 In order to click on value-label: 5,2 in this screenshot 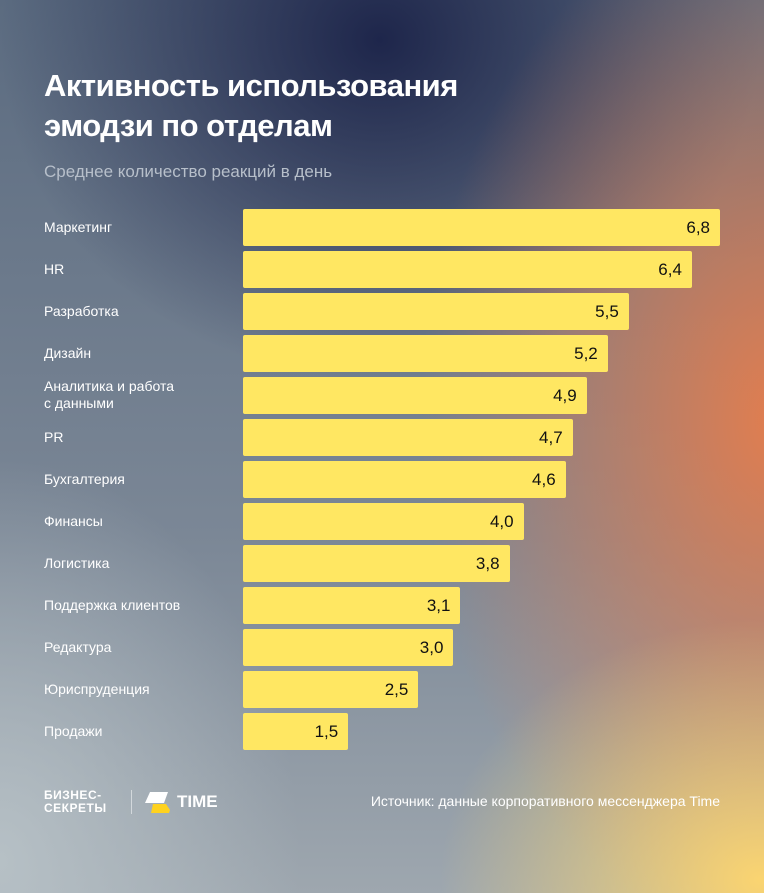, I will do `click(586, 353)`.